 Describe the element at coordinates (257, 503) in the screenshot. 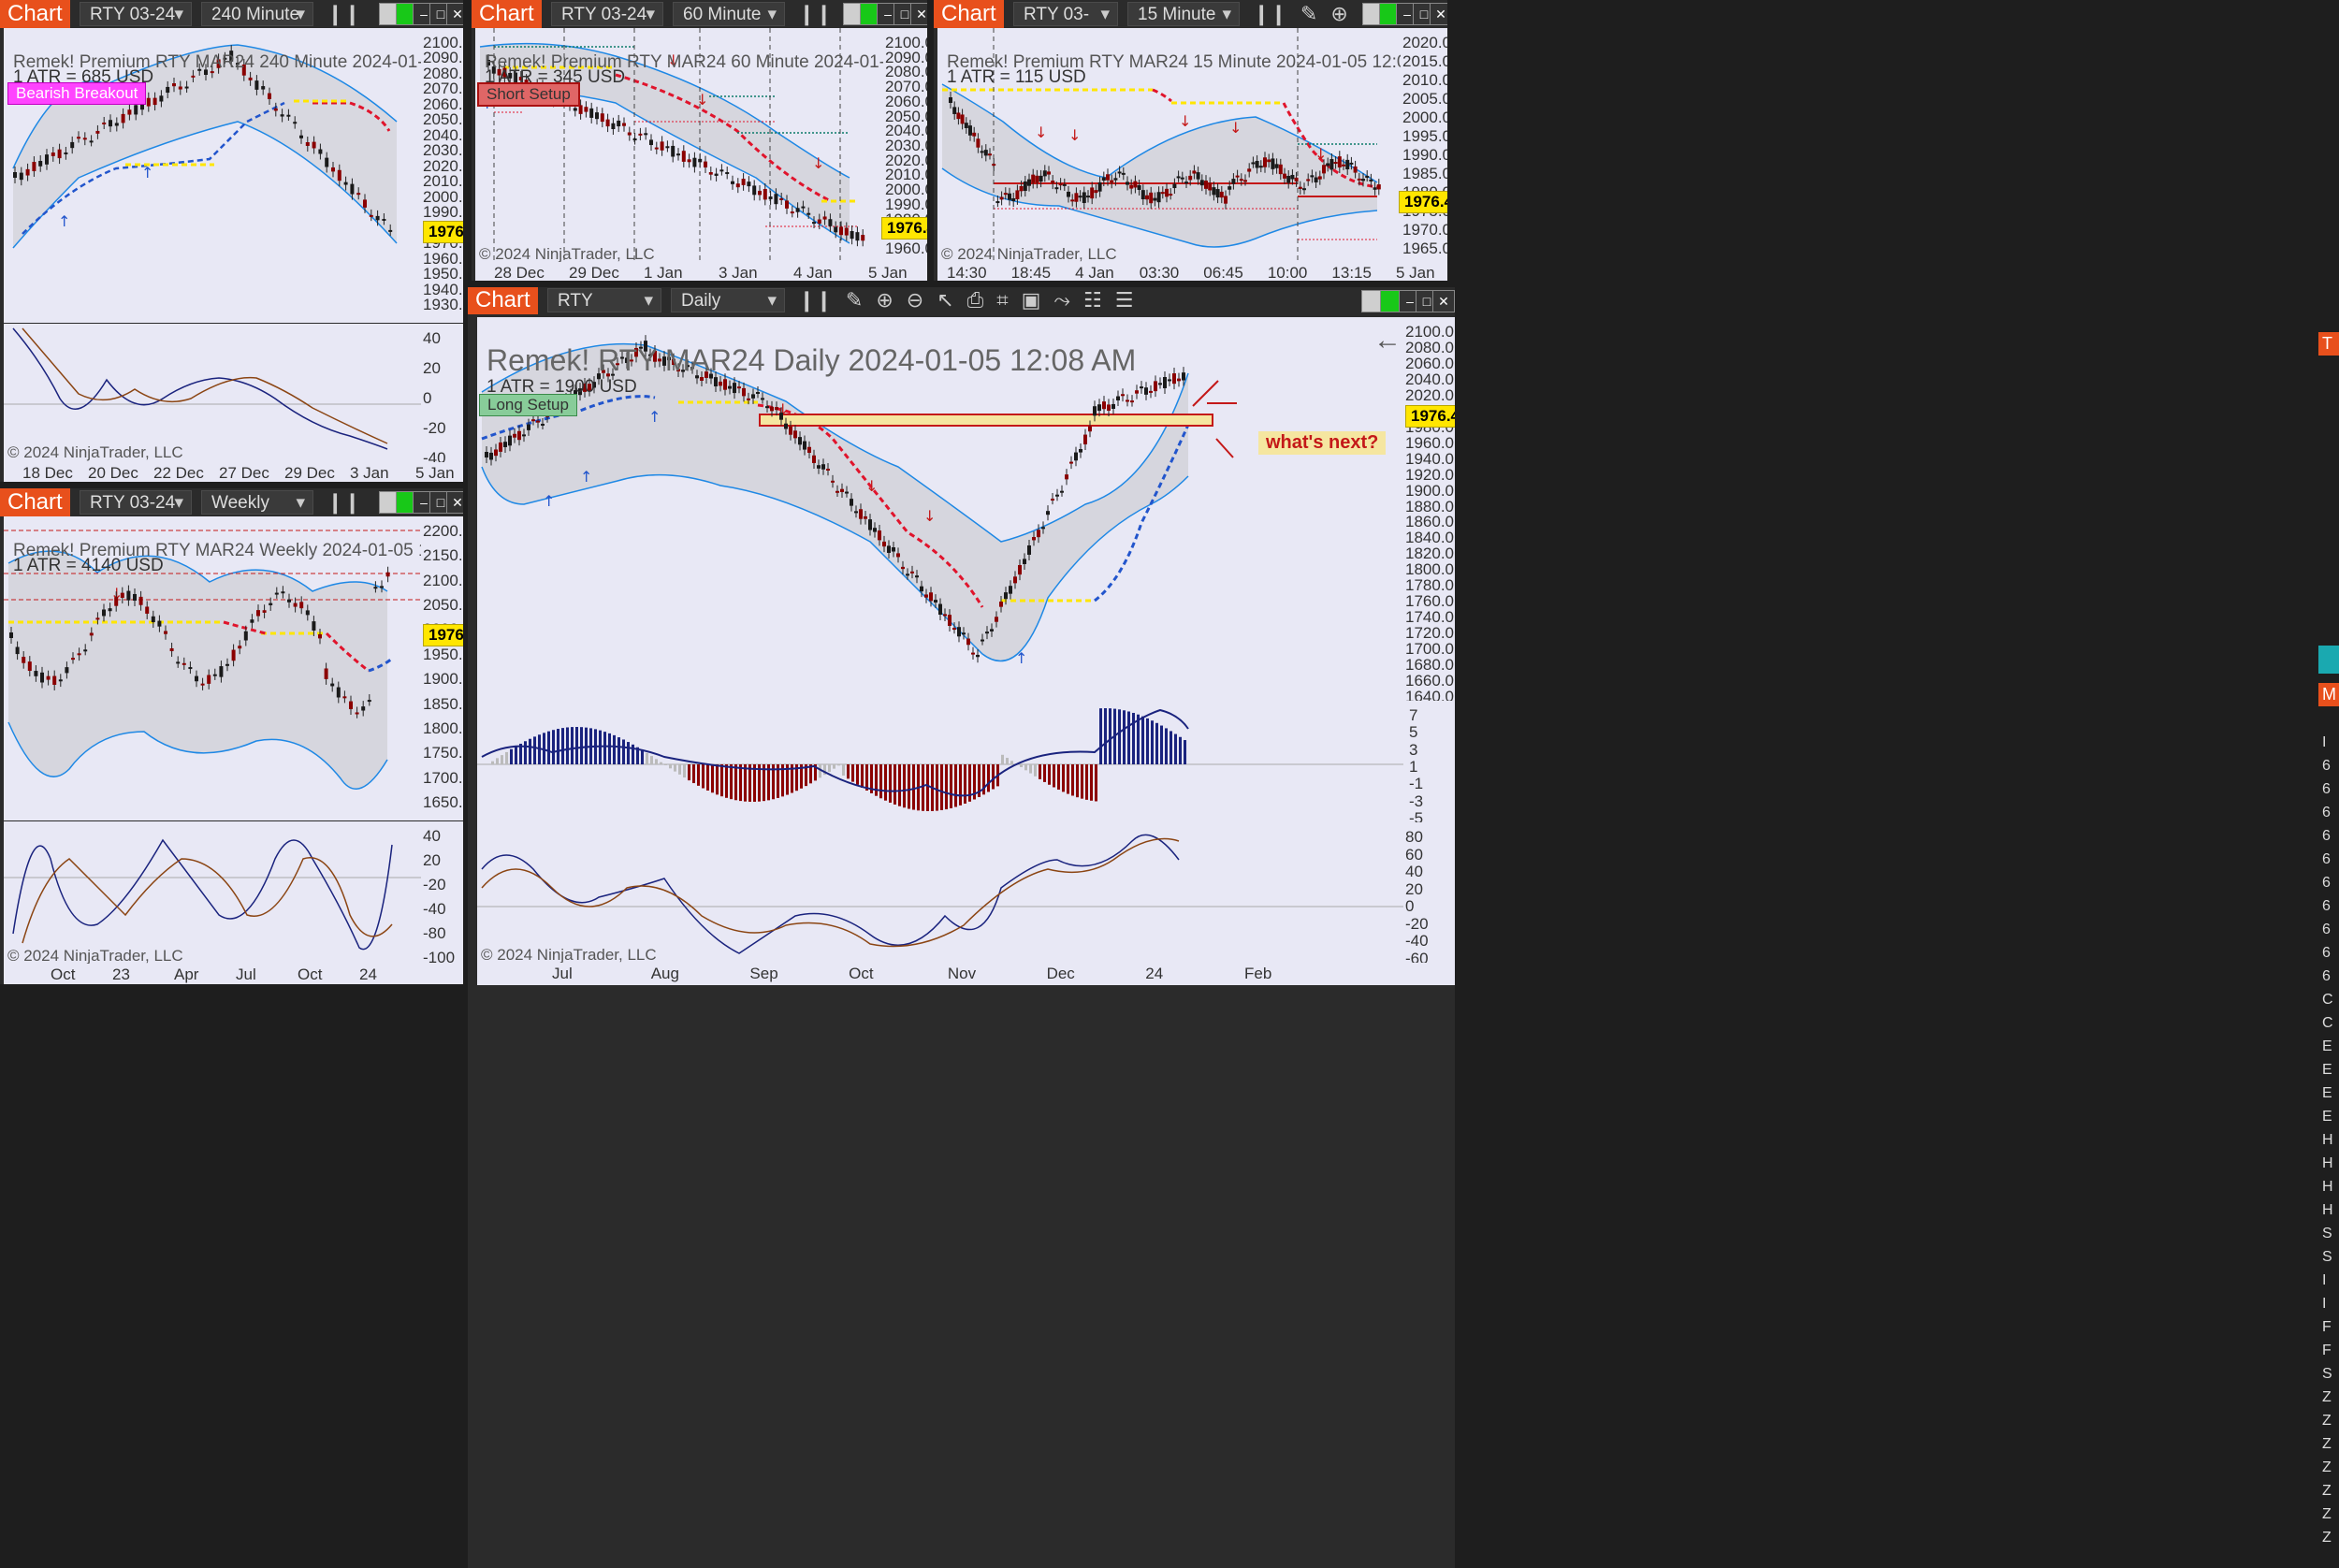

I see `interval-select: Weekly` at that location.